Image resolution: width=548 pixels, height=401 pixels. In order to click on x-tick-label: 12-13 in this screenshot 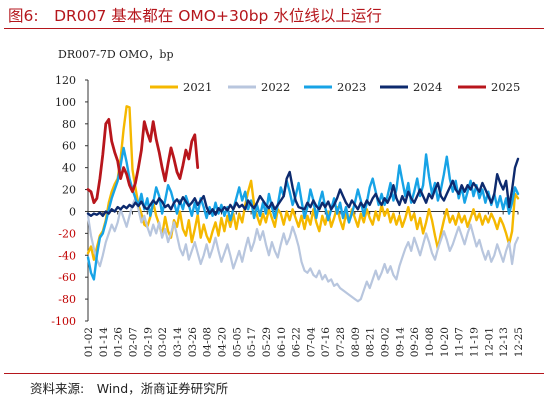, I will do `click(504, 342)`.